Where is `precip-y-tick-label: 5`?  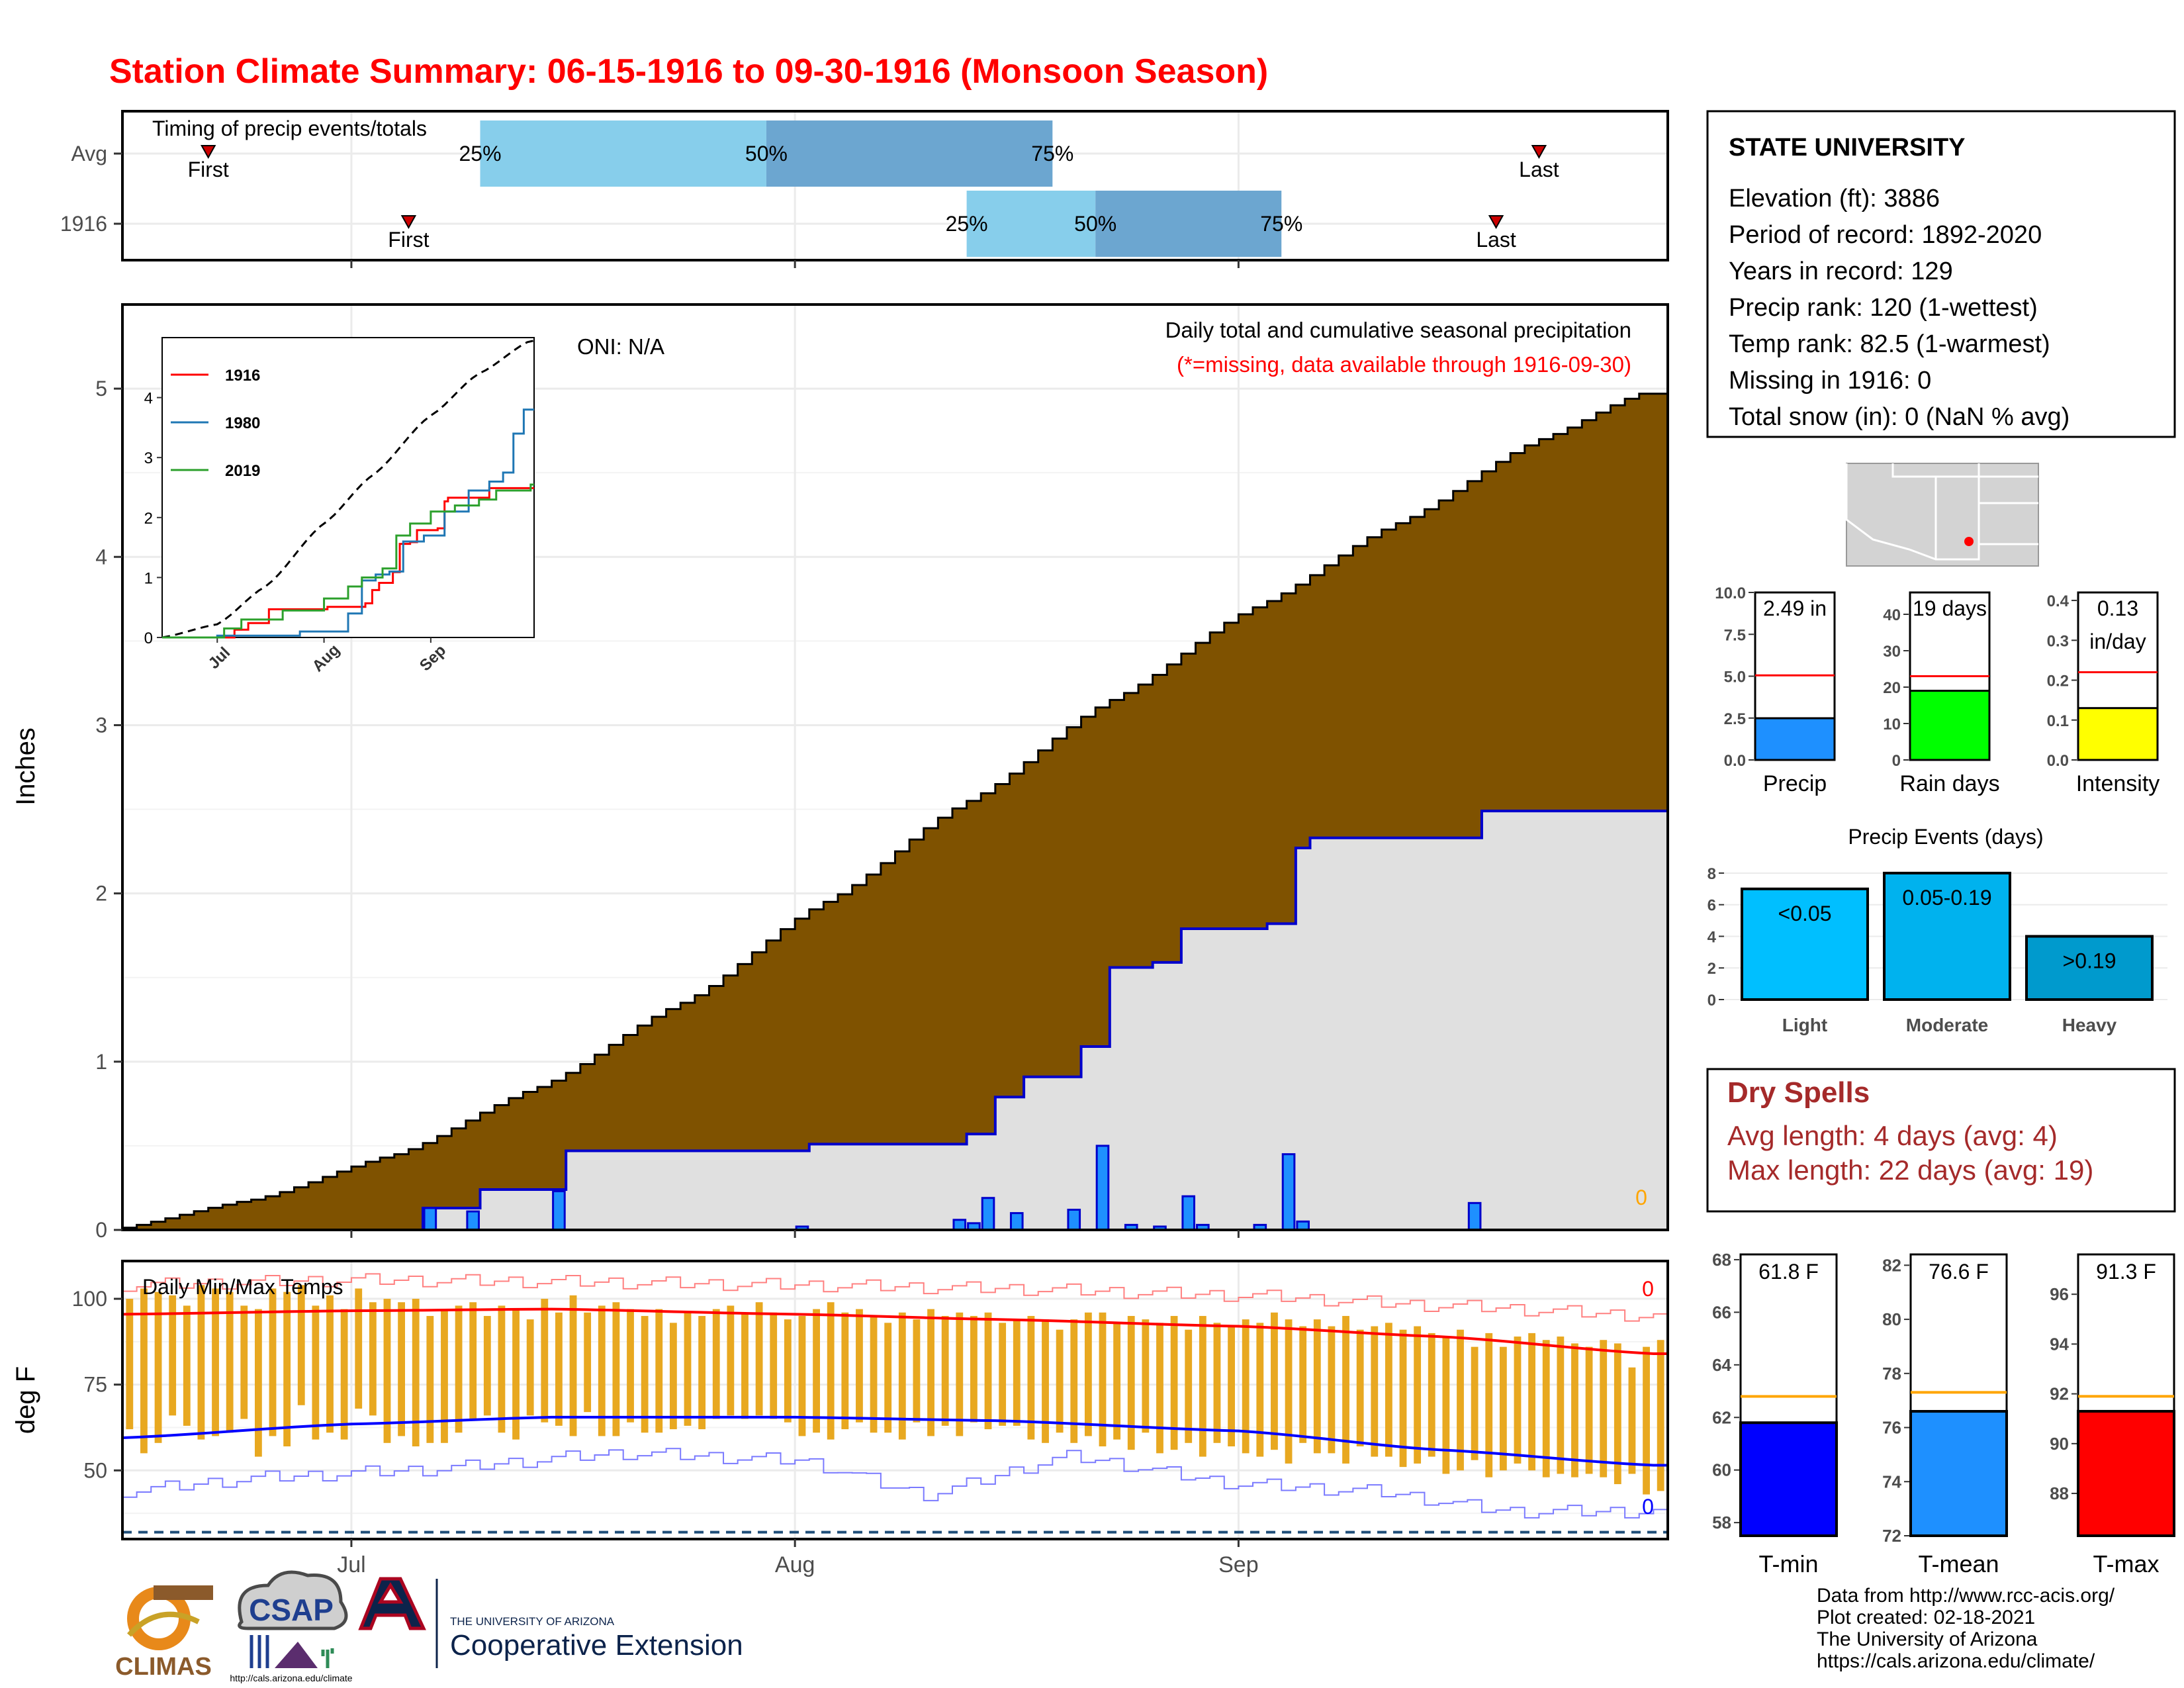 precip-y-tick-label: 5 is located at coordinates (101, 388).